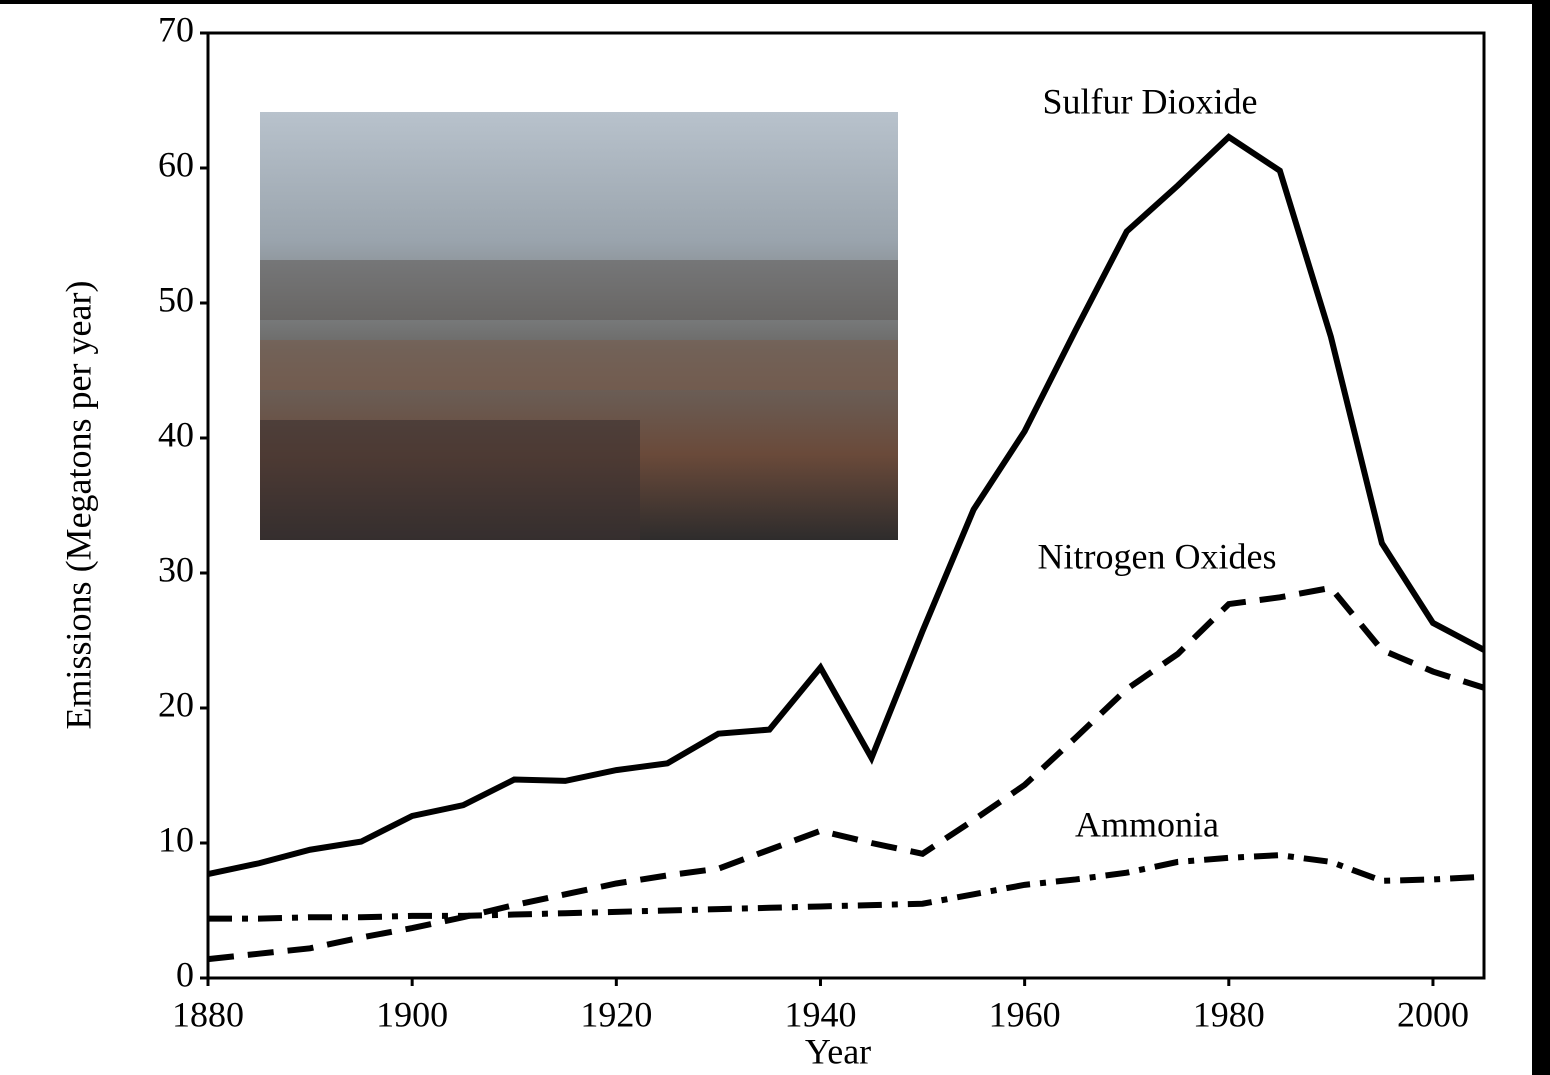  I want to click on series-line, so click(846, 887).